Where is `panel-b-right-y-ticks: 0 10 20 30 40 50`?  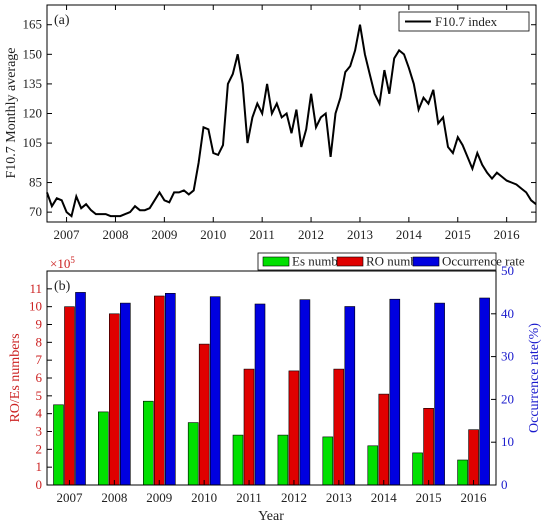 panel-b-right-y-ticks: 0 10 20 30 40 50 is located at coordinates (502, 377).